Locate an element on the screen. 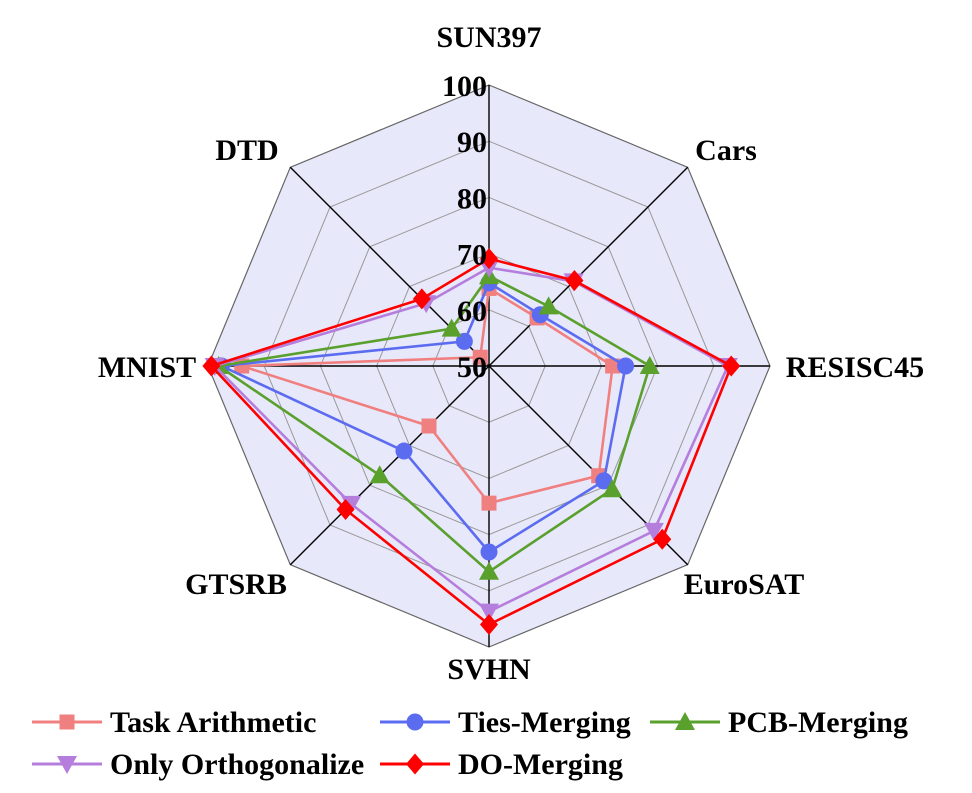  legend-item-do-merging: DO-Merging is located at coordinates (501, 764).